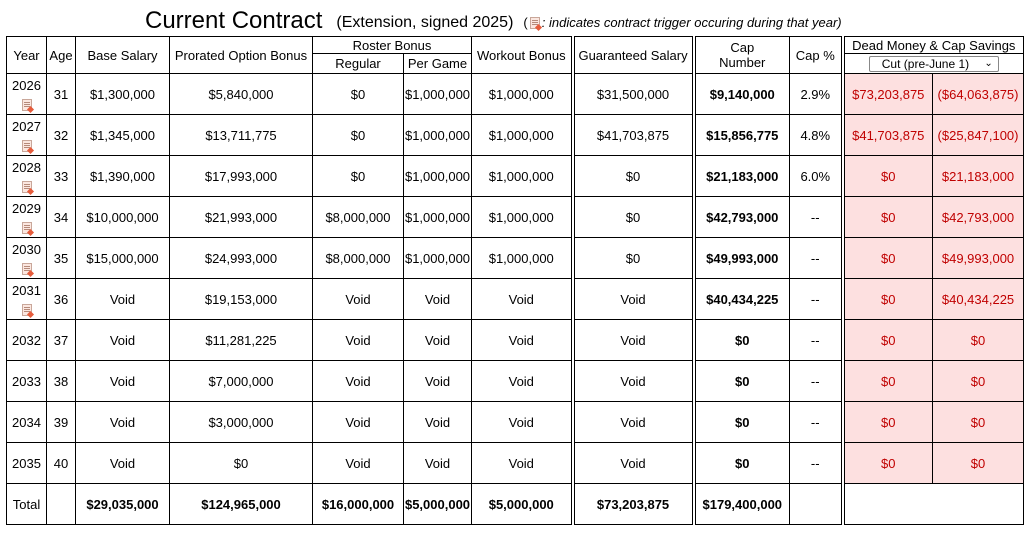 This screenshot has width=1024, height=534. Describe the element at coordinates (61, 217) in the screenshot. I see `age-cell: 34` at that location.